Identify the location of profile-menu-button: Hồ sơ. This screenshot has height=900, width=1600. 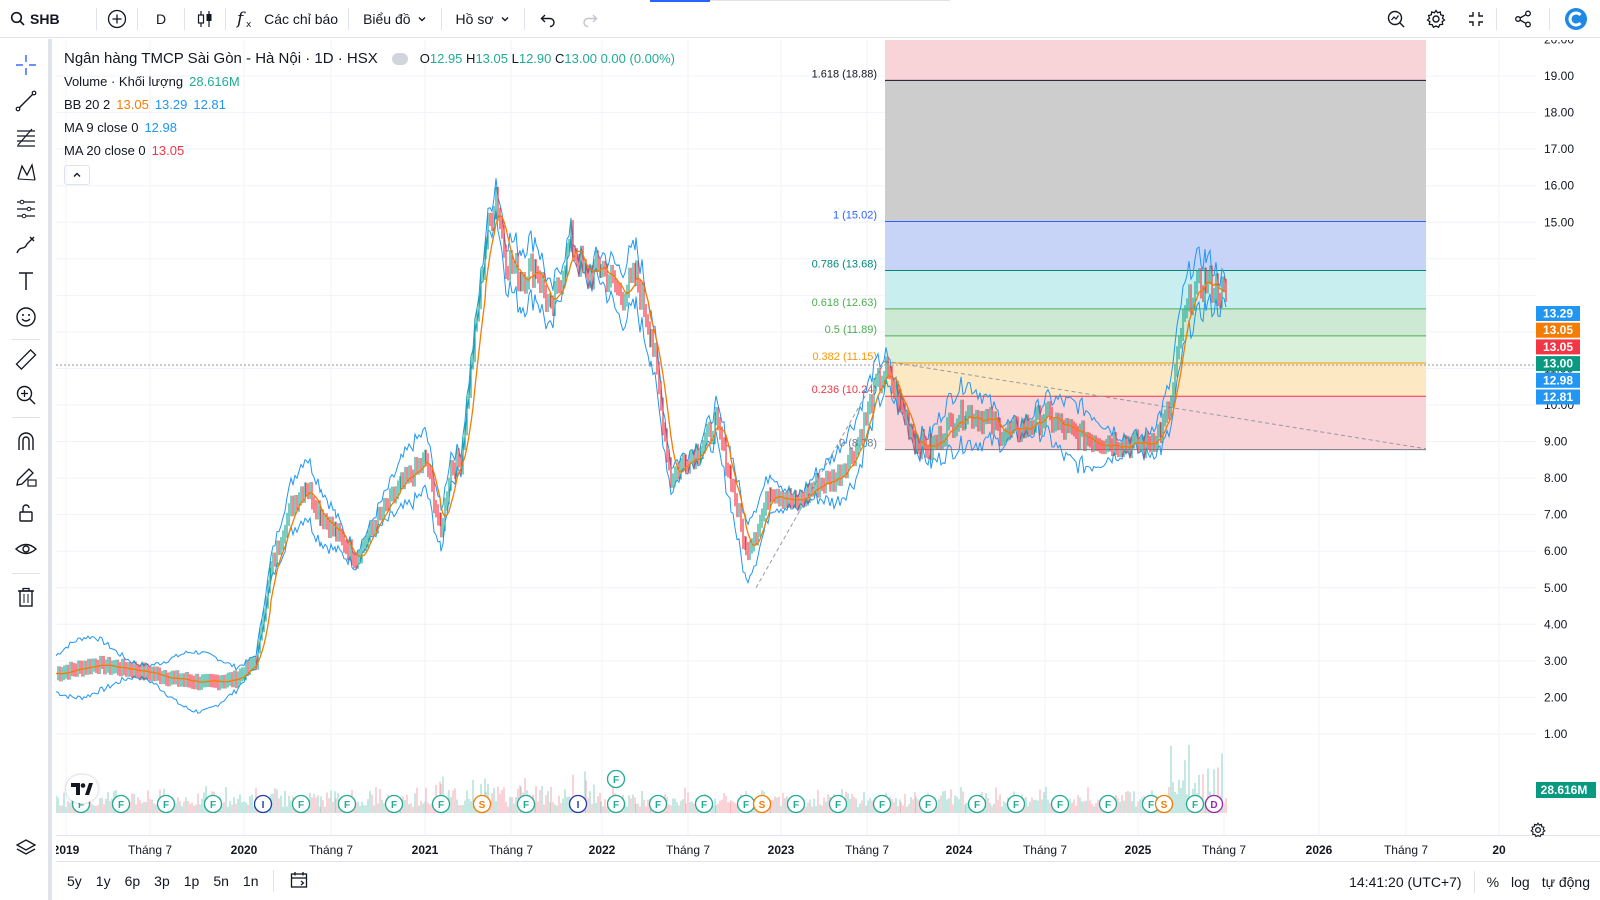
(483, 19).